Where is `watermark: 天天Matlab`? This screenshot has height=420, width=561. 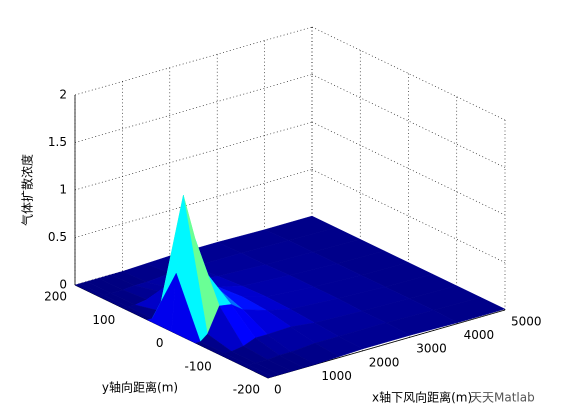
watermark: 天天Matlab is located at coordinates (502, 398).